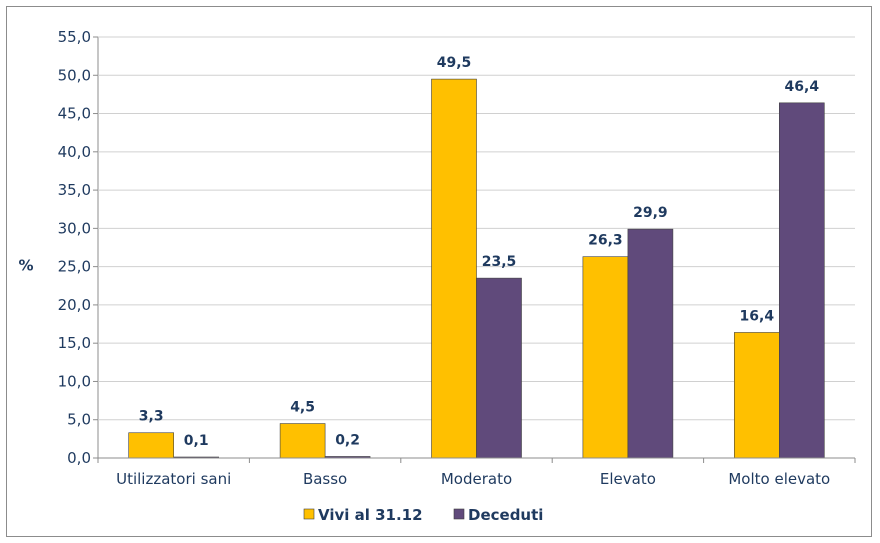 This screenshot has width=880, height=543. What do you see at coordinates (74, 75) in the screenshot?
I see `y-tick-label: 50,0` at bounding box center [74, 75].